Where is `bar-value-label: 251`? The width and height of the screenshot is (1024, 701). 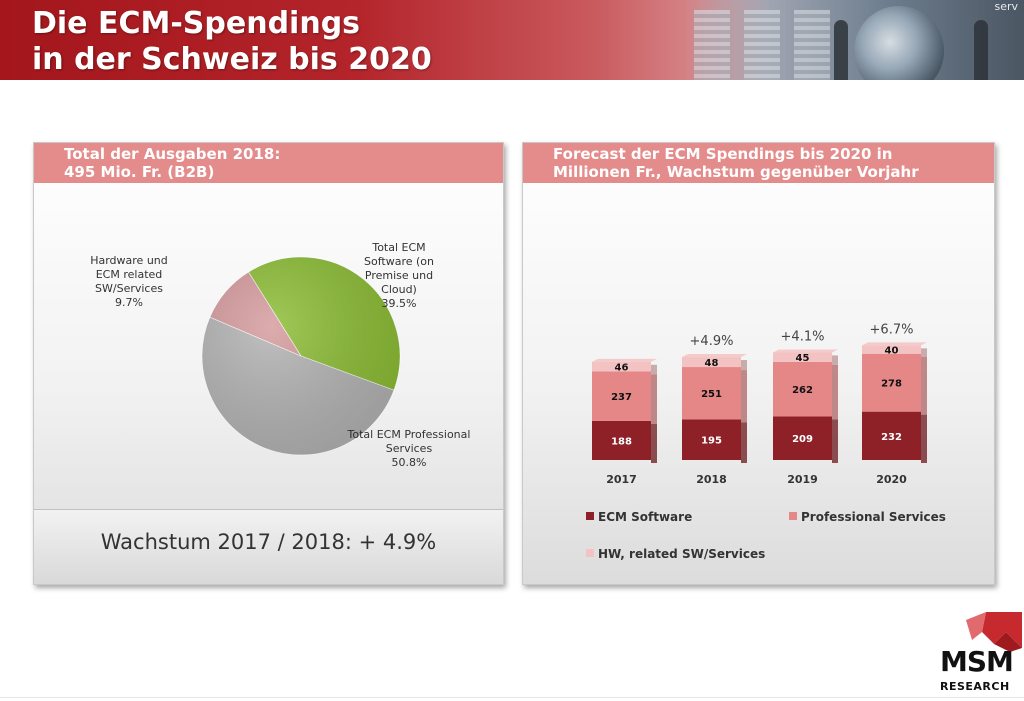 bar-value-label: 251 is located at coordinates (711, 394).